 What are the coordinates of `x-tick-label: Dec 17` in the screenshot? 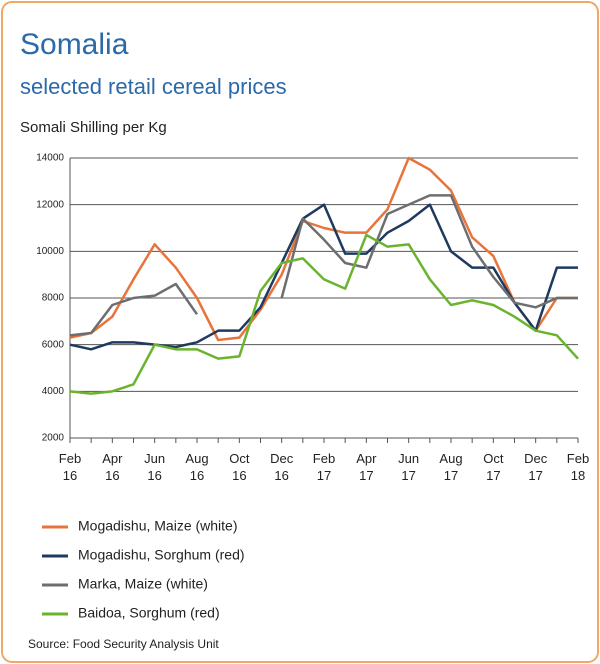 It's located at (536, 467).